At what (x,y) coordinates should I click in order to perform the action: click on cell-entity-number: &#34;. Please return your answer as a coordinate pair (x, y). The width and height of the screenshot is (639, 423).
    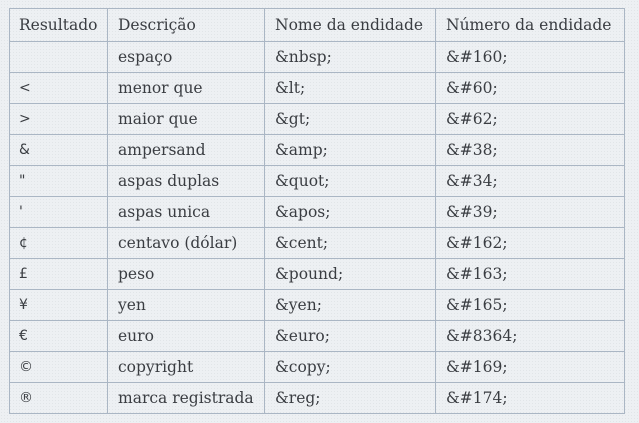
    Looking at the image, I should click on (530, 181).